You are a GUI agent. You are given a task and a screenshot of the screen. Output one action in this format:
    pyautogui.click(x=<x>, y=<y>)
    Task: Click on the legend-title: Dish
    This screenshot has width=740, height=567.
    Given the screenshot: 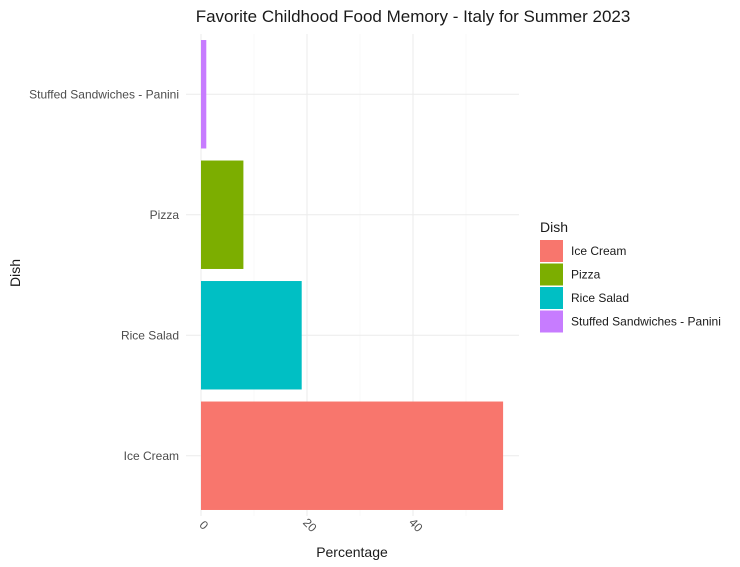 What is the action you would take?
    pyautogui.click(x=554, y=227)
    